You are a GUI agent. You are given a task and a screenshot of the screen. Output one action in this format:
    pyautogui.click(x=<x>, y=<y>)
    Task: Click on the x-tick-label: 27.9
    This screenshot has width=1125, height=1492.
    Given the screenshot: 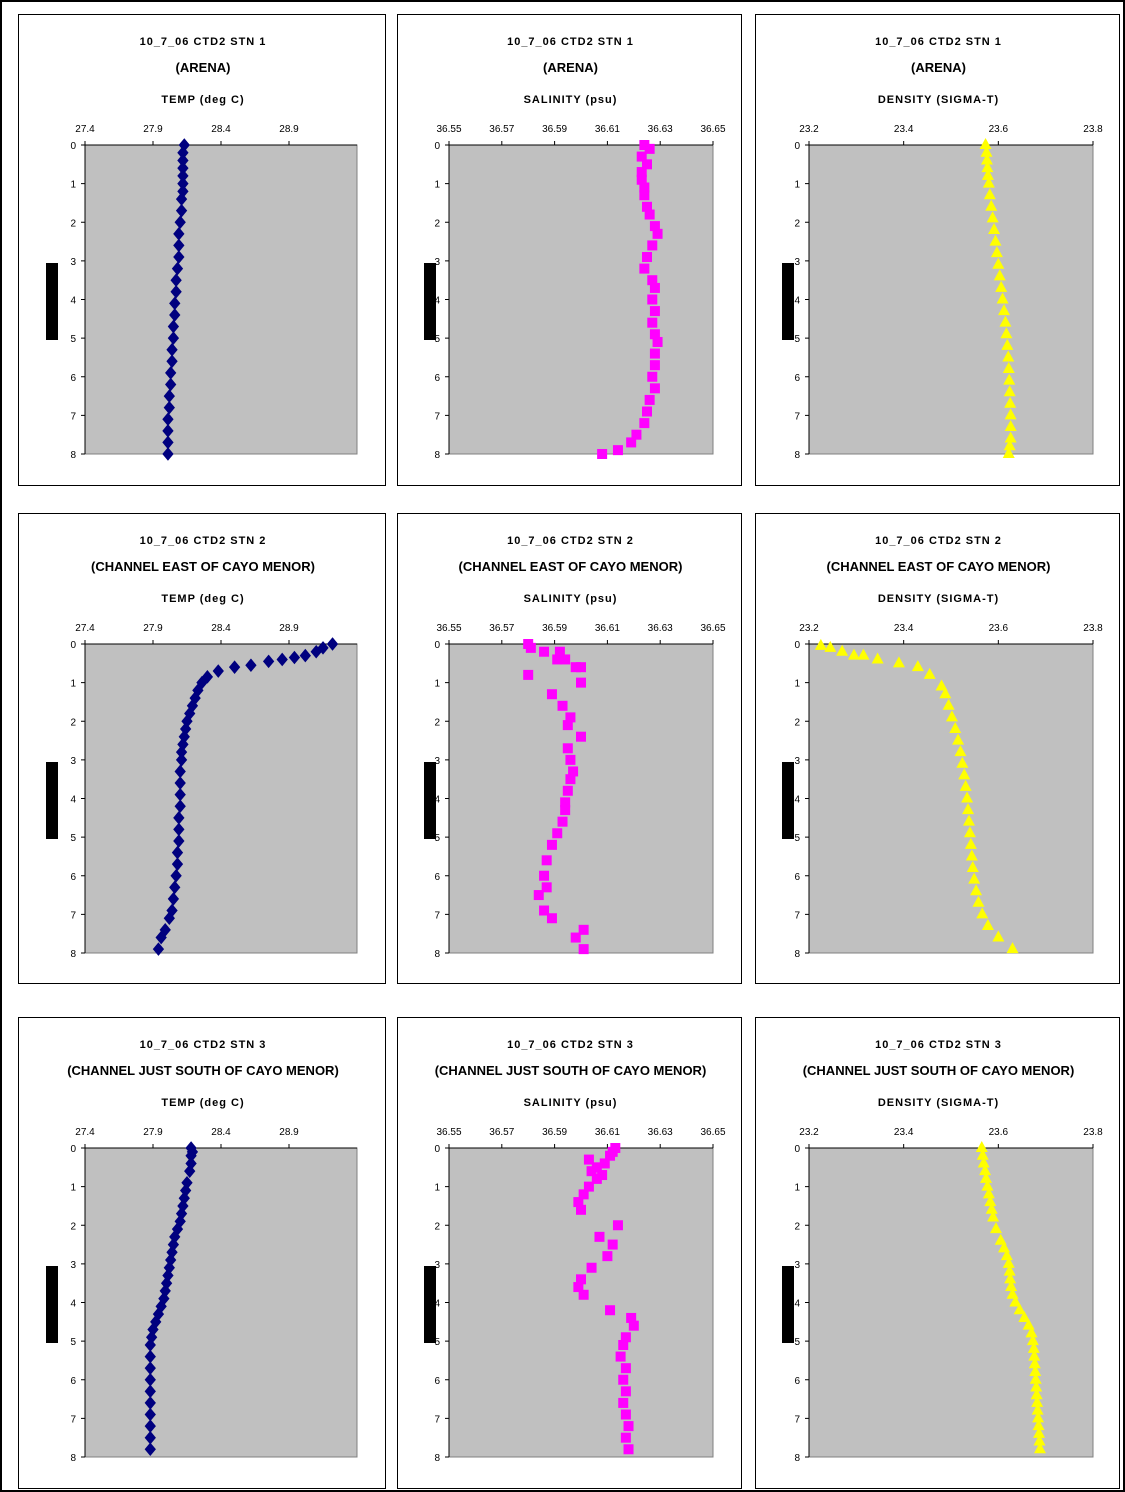 What is the action you would take?
    pyautogui.click(x=153, y=129)
    